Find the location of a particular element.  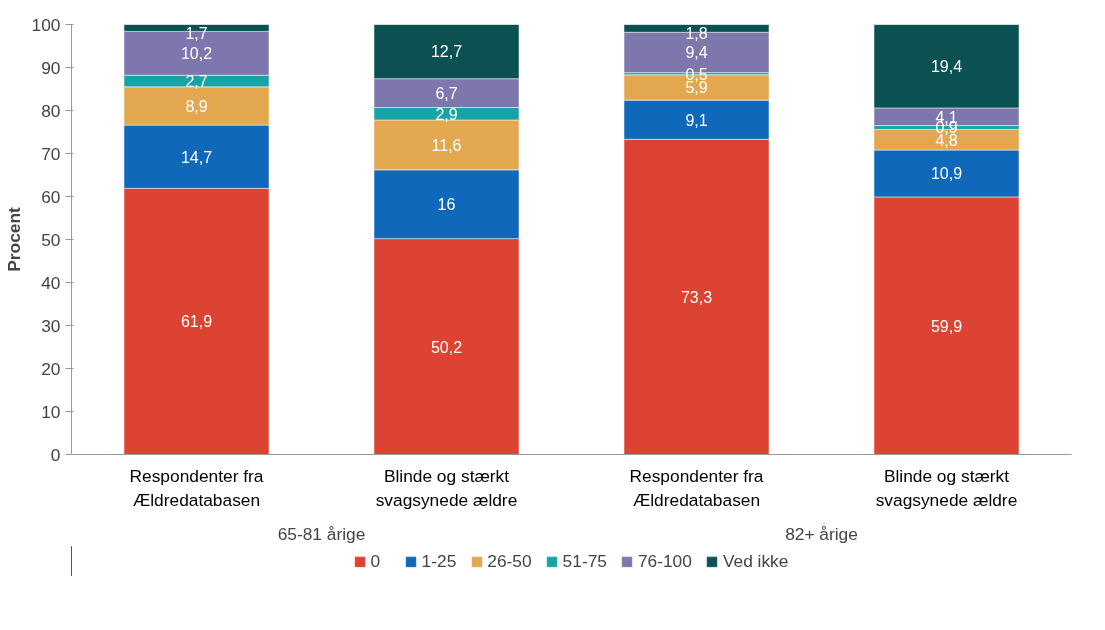

y-tick-label: 0 is located at coordinates (55, 454).